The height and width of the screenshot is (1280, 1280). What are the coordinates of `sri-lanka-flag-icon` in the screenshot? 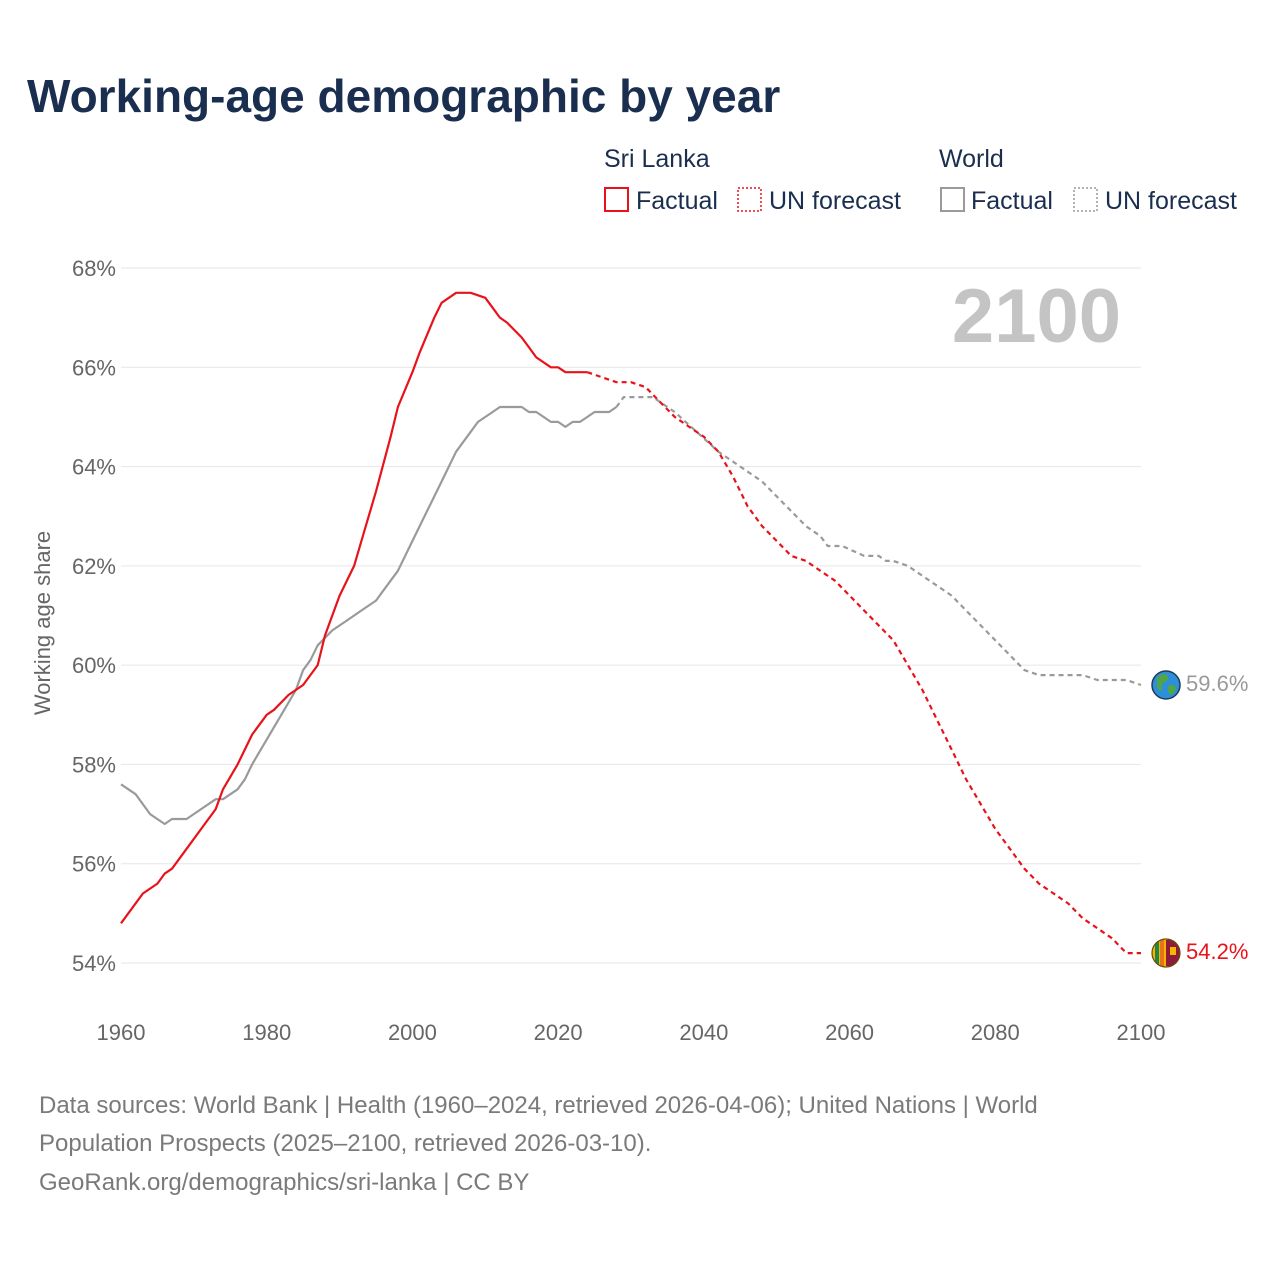 It's located at (1166, 953).